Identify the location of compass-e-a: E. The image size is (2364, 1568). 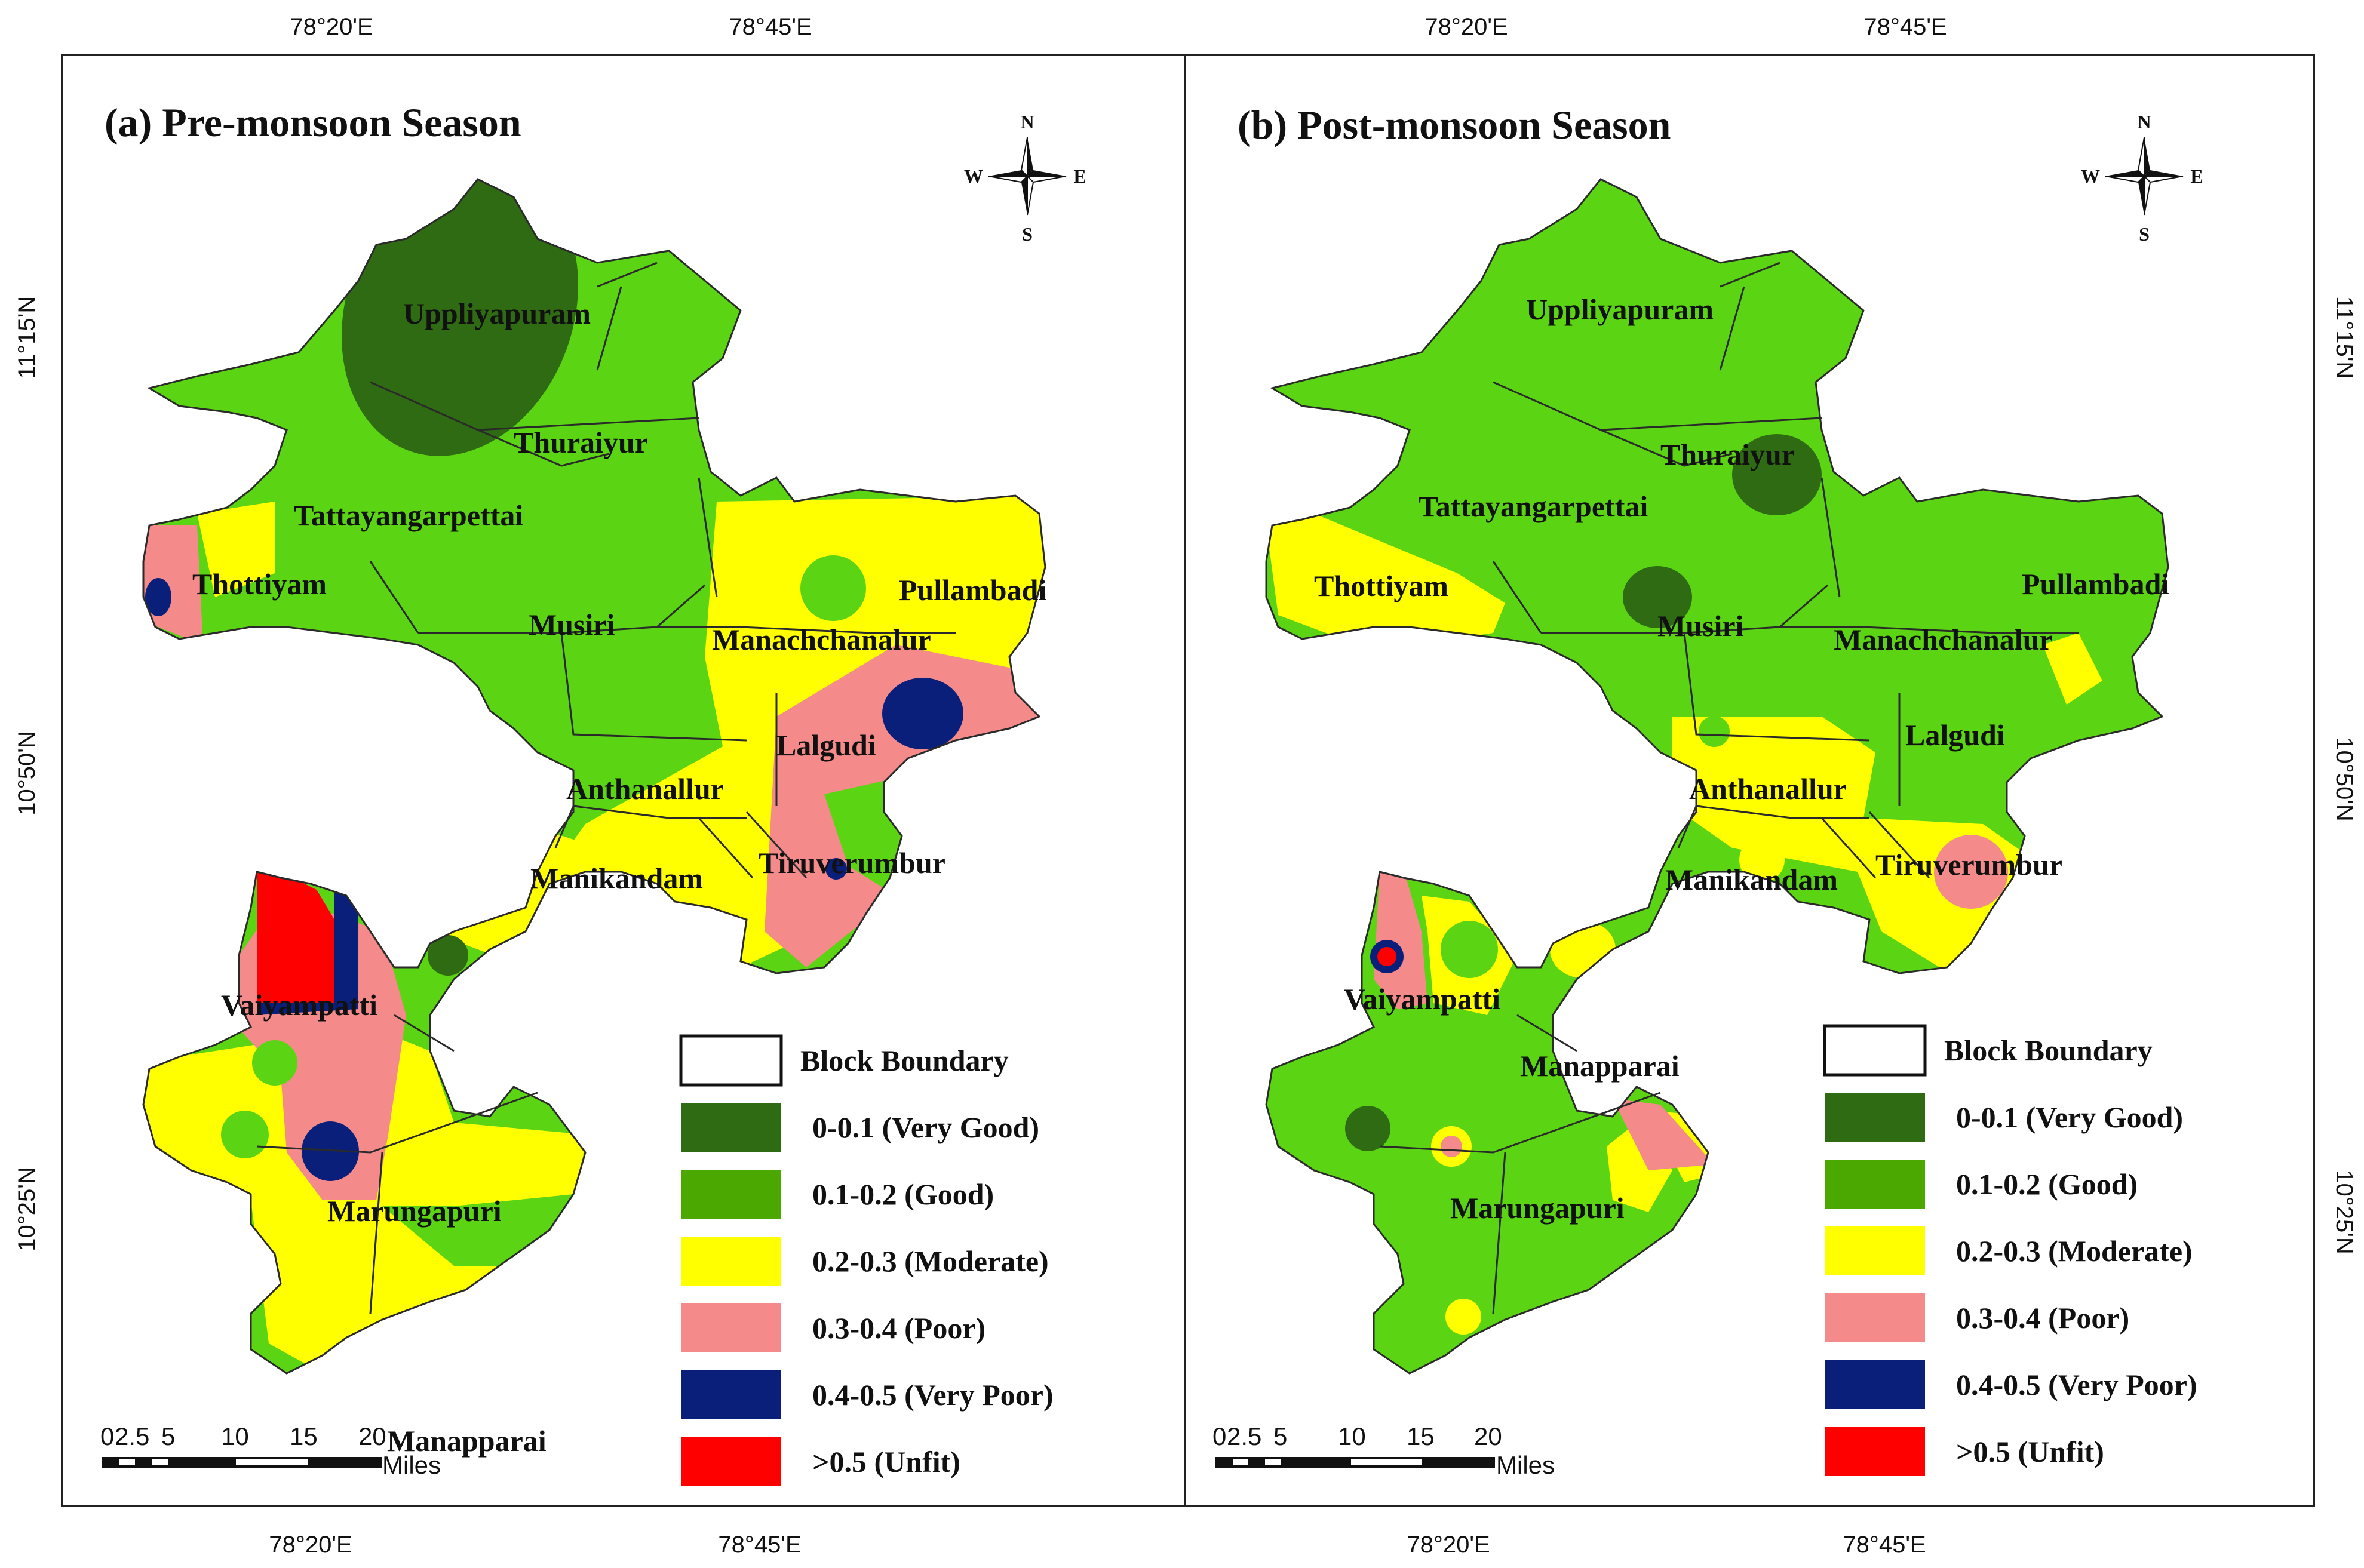
(1079, 176).